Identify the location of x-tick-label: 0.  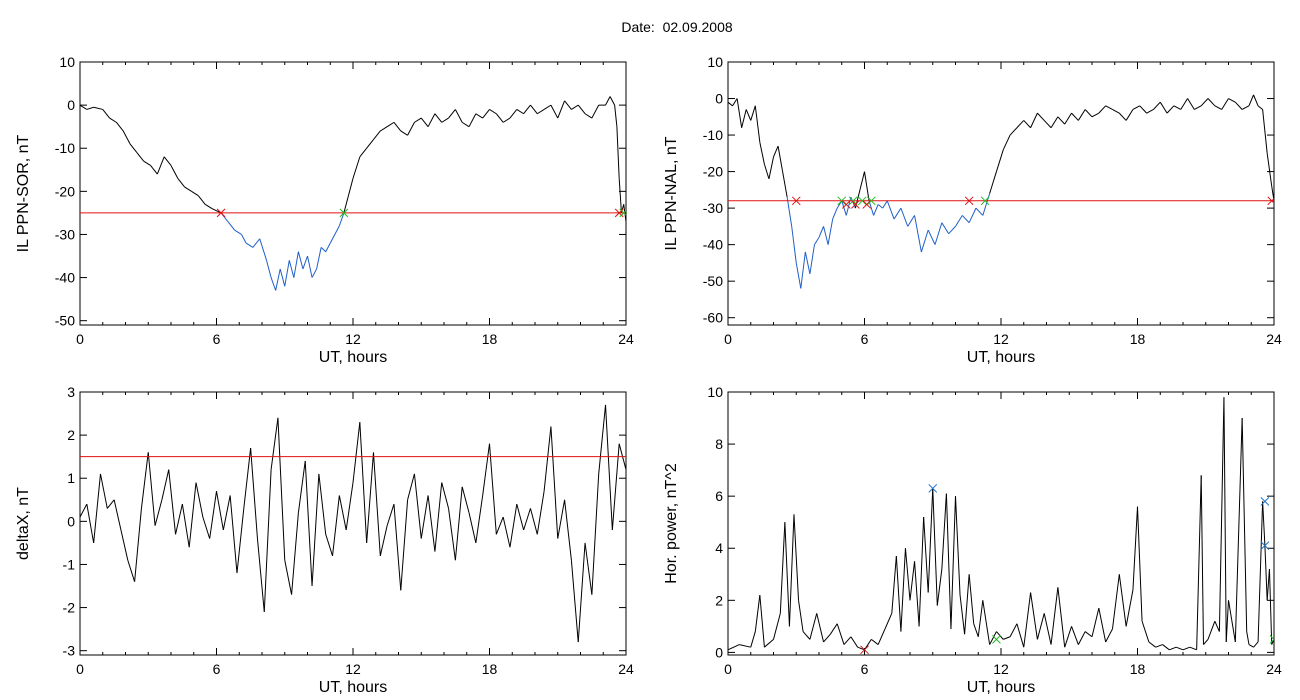
(80, 339).